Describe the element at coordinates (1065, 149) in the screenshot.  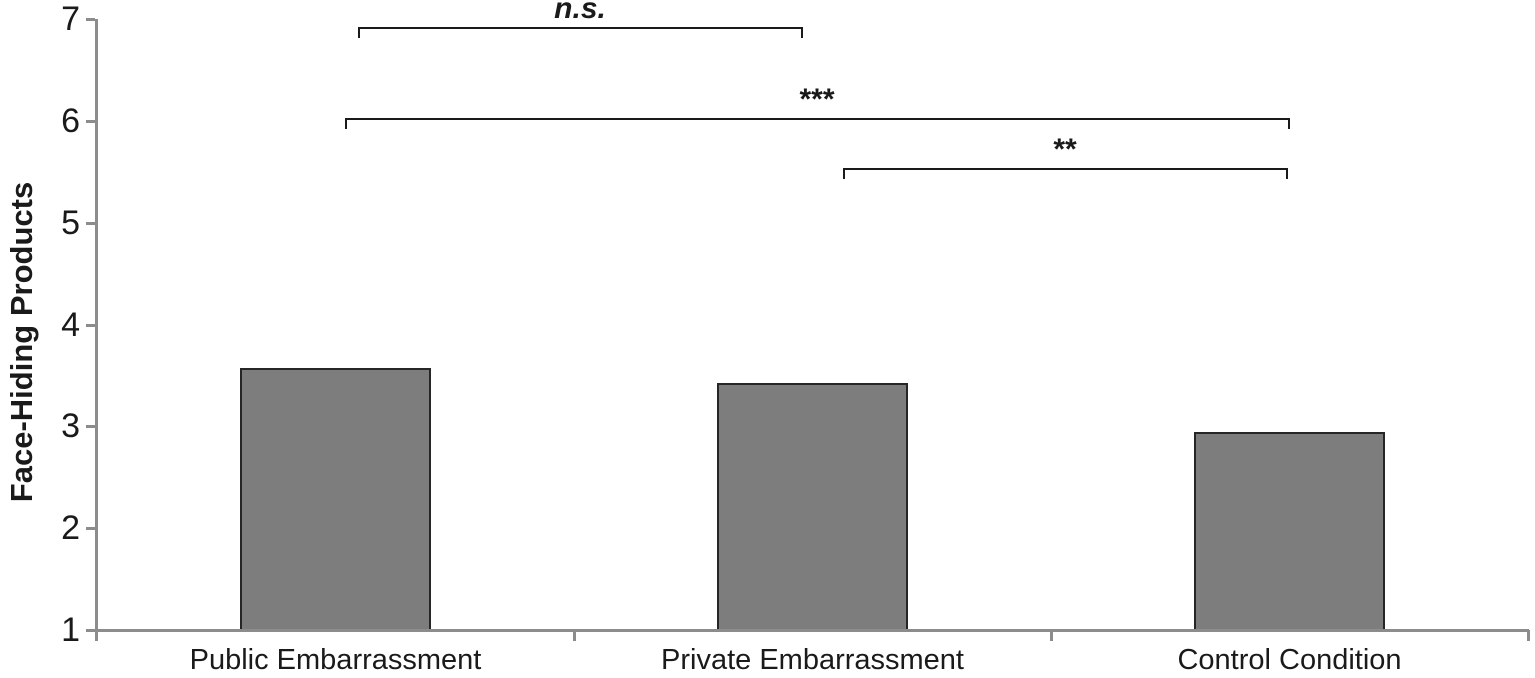
I see `significance-label-: **` at that location.